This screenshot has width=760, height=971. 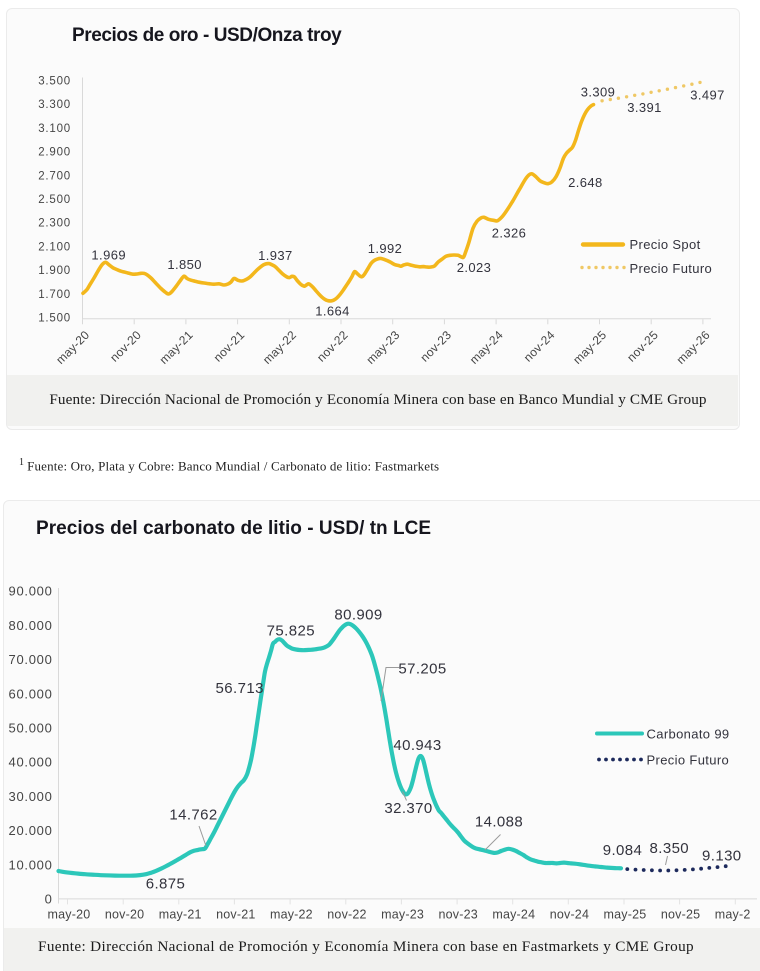 What do you see at coordinates (54, 200) in the screenshot?
I see `svg-text: 2.500` at bounding box center [54, 200].